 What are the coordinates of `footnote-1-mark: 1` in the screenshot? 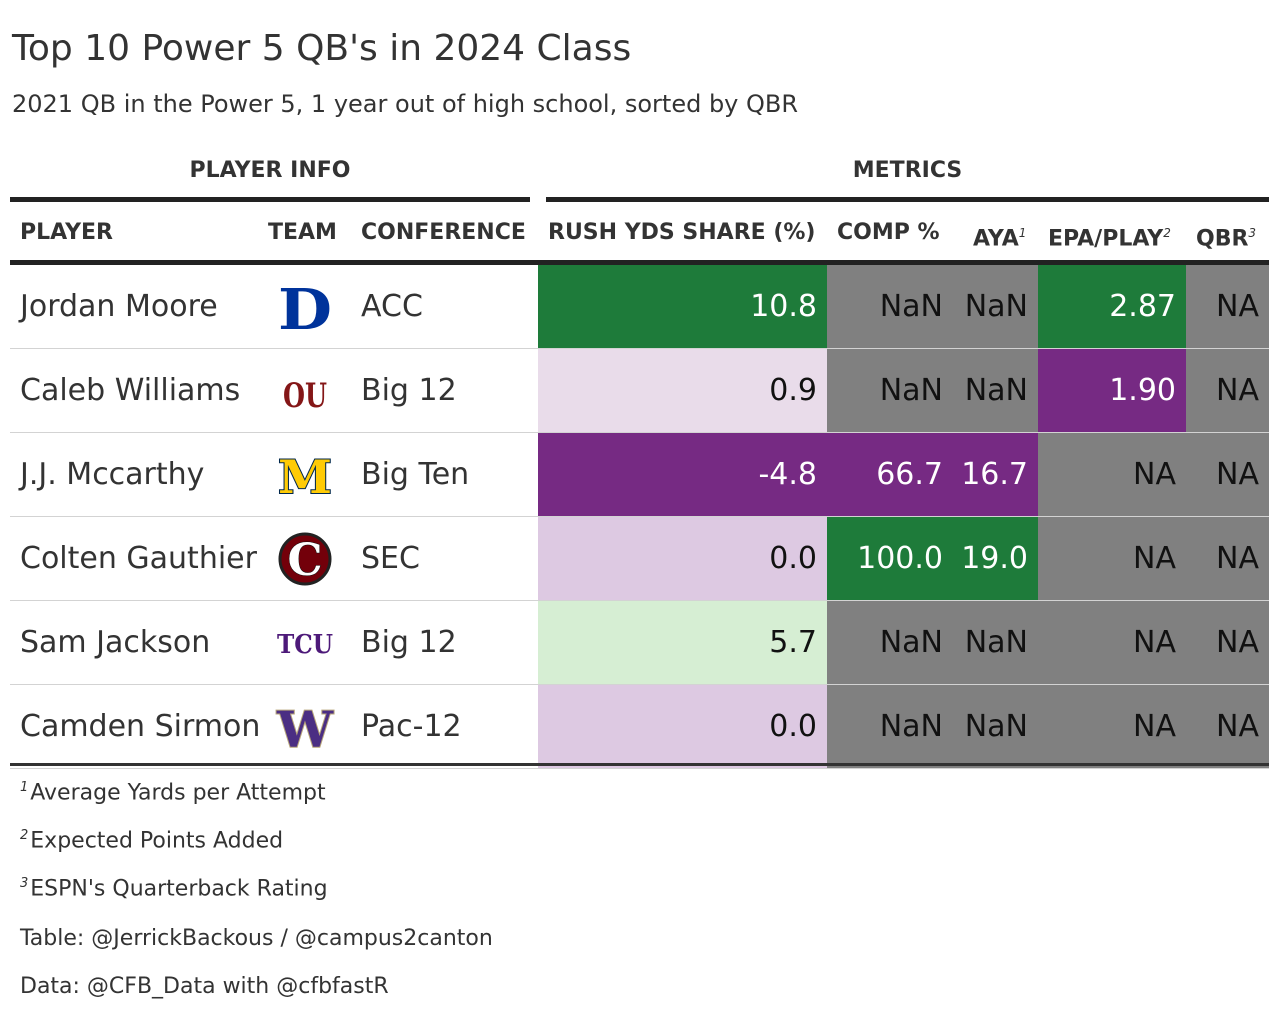 It's located at (24, 787).